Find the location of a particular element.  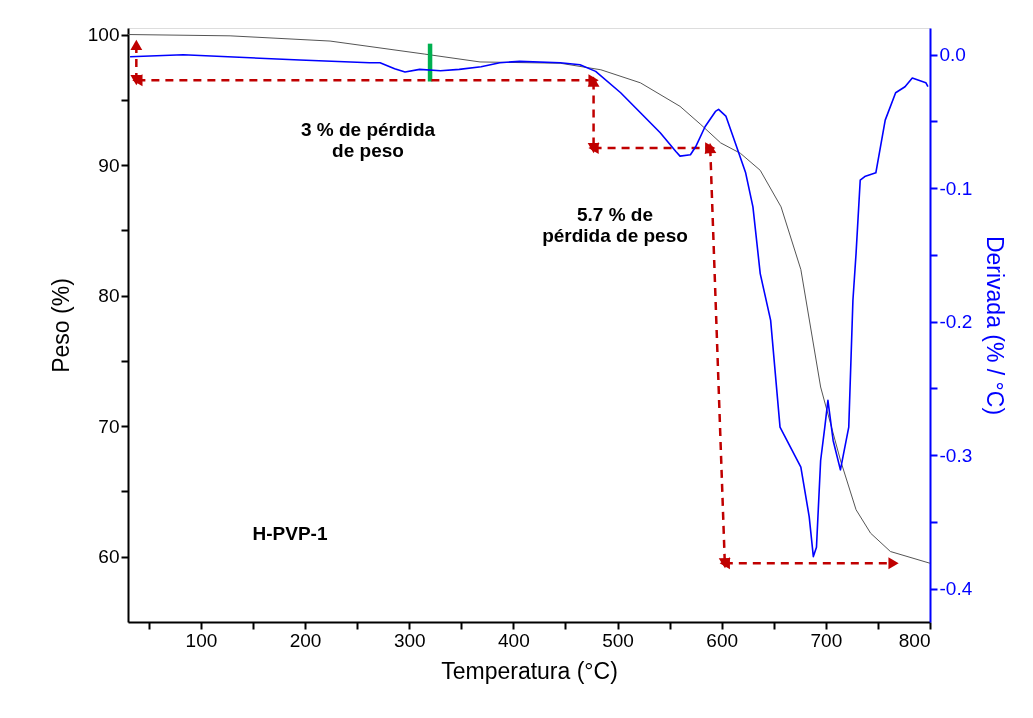

x-tick-label: 600 is located at coordinates (722, 640).